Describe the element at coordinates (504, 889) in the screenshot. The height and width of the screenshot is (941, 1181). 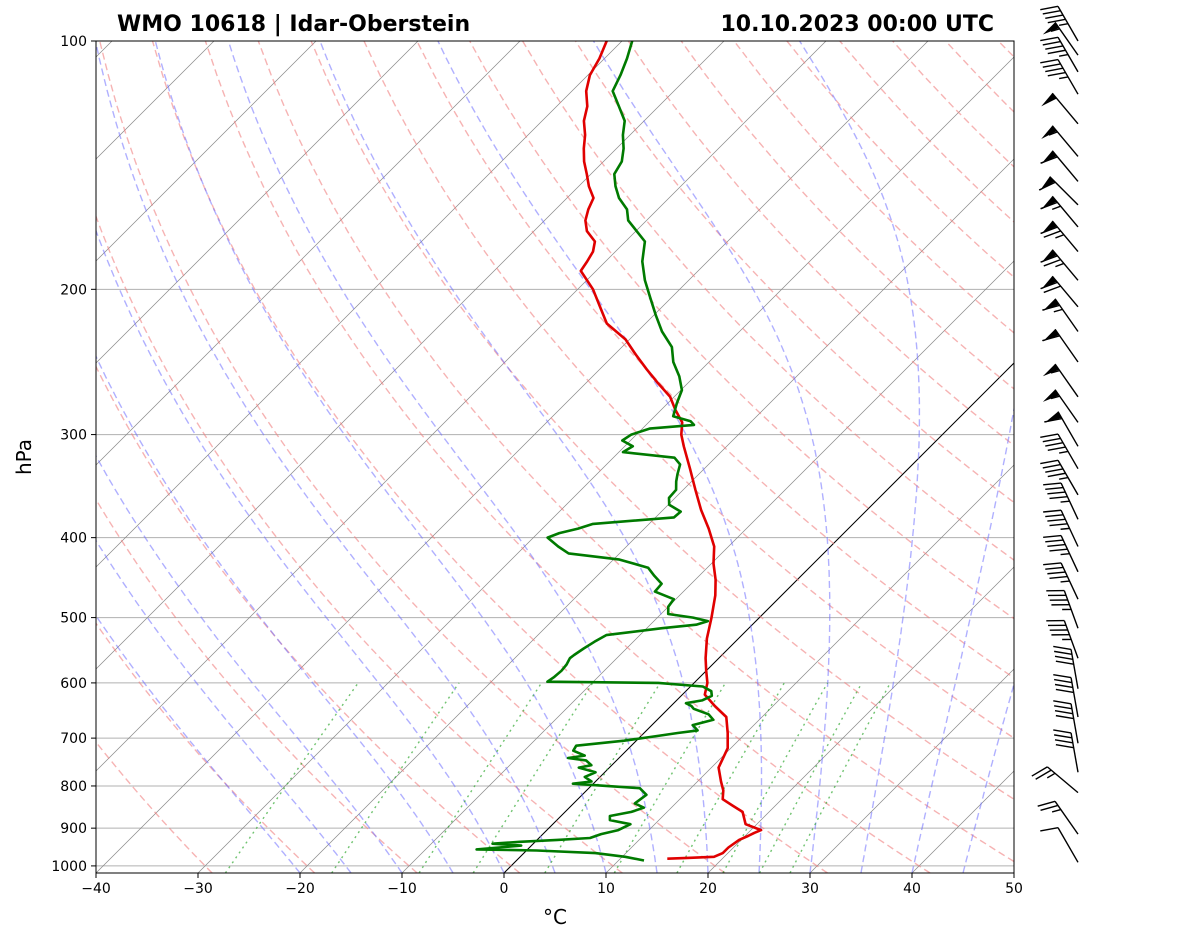
I see `x-tick-label: 0` at that location.